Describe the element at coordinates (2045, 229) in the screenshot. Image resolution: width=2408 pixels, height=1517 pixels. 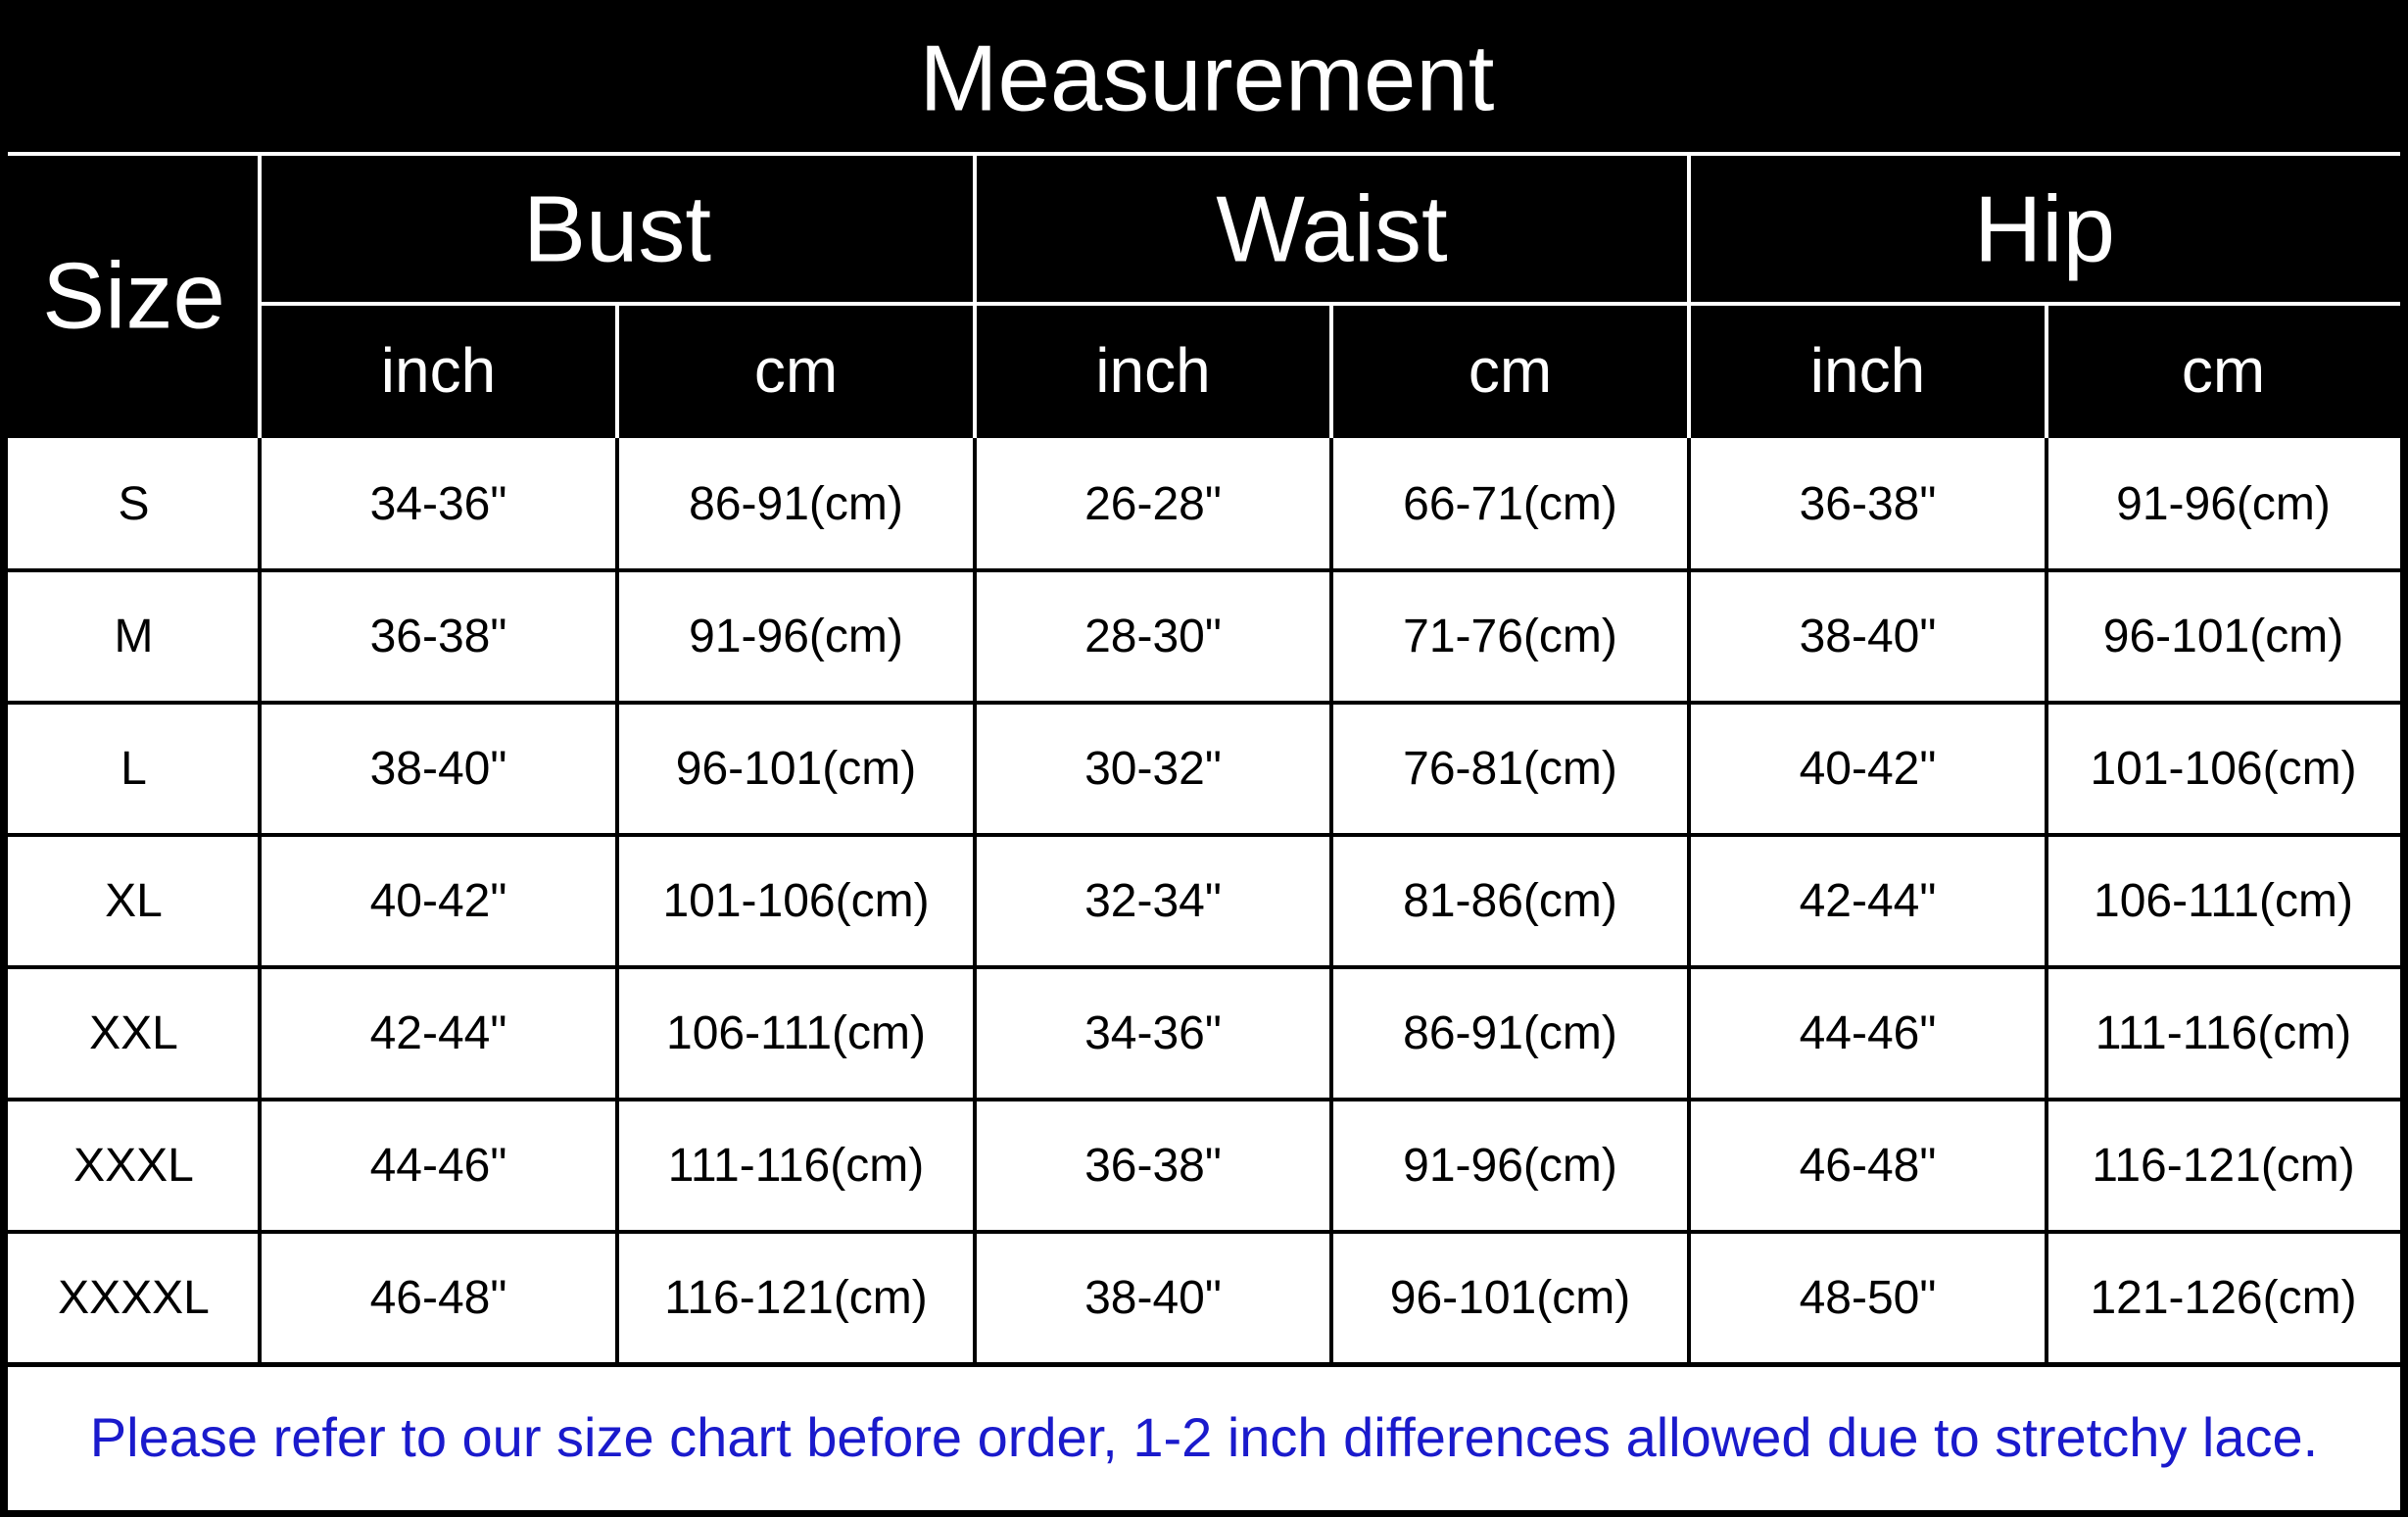
I see `group-header: Hip` at that location.